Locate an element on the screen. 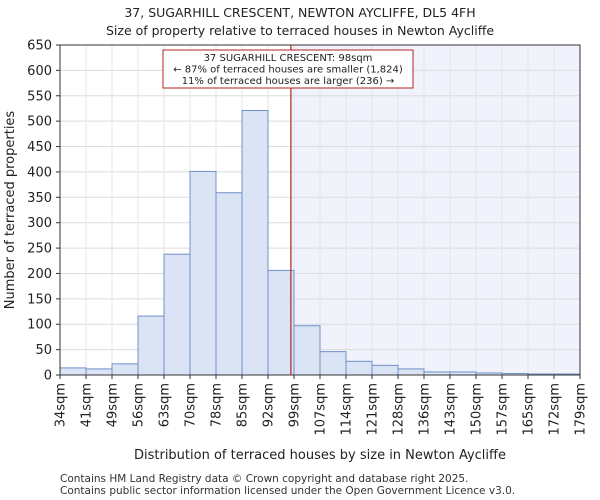 Image resolution: width=600 pixels, height=500 pixels. x-tick-label-56sqm: 56sqm is located at coordinates (139, 405).